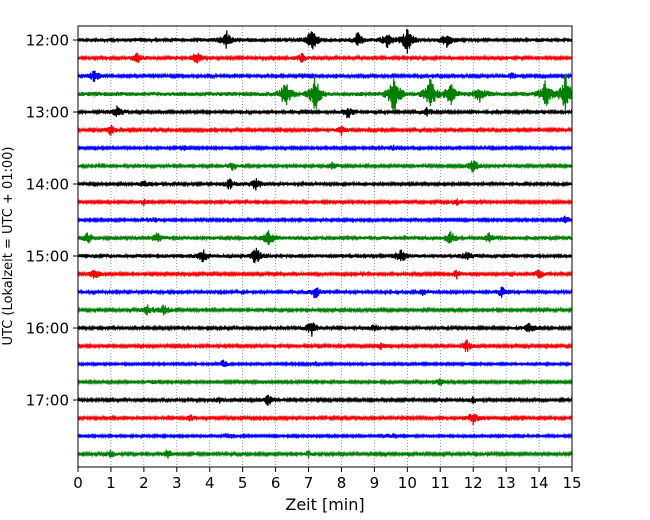 This screenshot has height=520, width=650. What do you see at coordinates (506, 483) in the screenshot?
I see `x-tick-label-13: 13` at bounding box center [506, 483].